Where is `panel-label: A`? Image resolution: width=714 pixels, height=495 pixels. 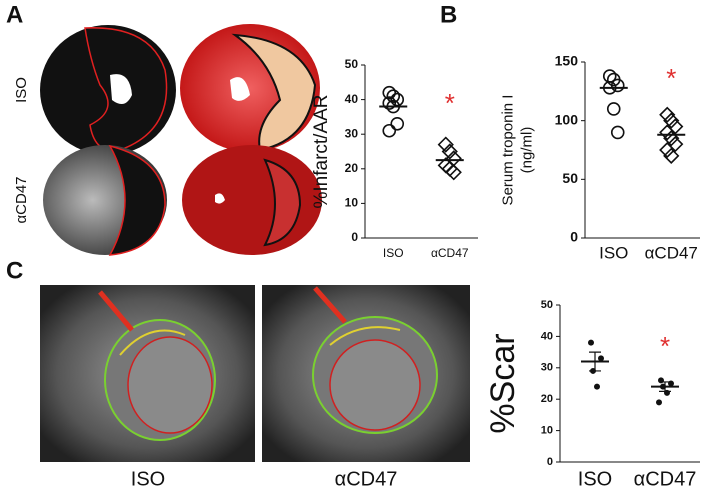 panel-label: A is located at coordinates (14, 14).